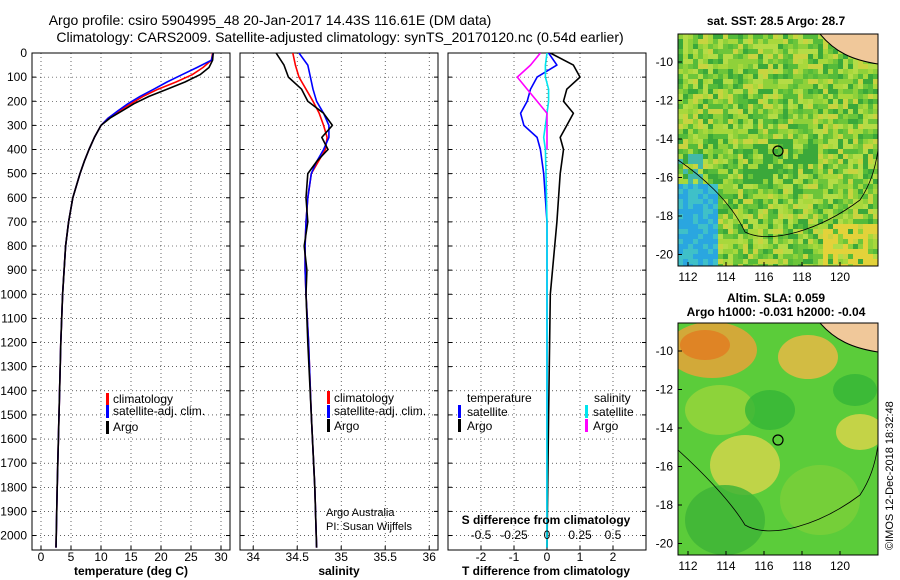 The image size is (900, 580). I want to click on legend-temperature-title: temperature, so click(499, 398).